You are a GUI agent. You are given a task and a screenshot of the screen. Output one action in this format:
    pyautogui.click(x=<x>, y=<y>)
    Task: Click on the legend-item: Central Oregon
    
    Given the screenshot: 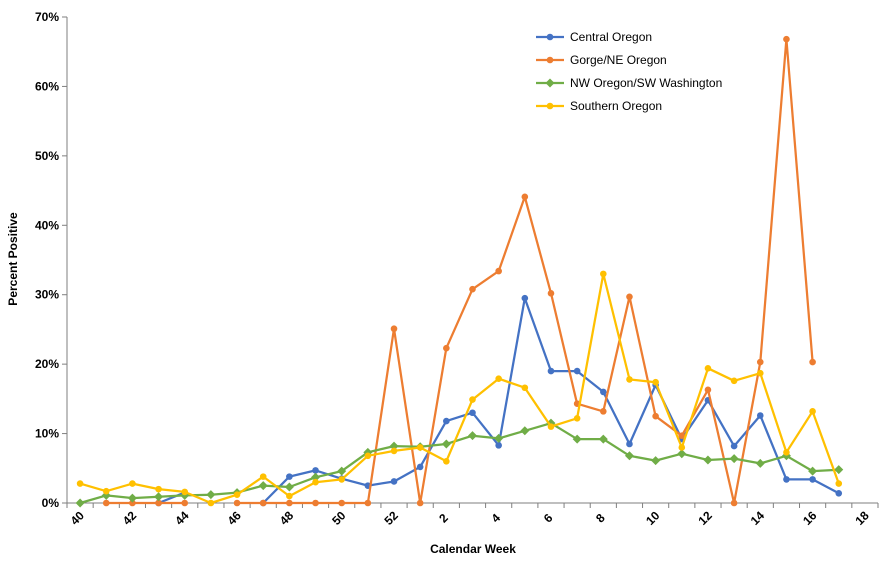 What is the action you would take?
    pyautogui.click(x=594, y=37)
    